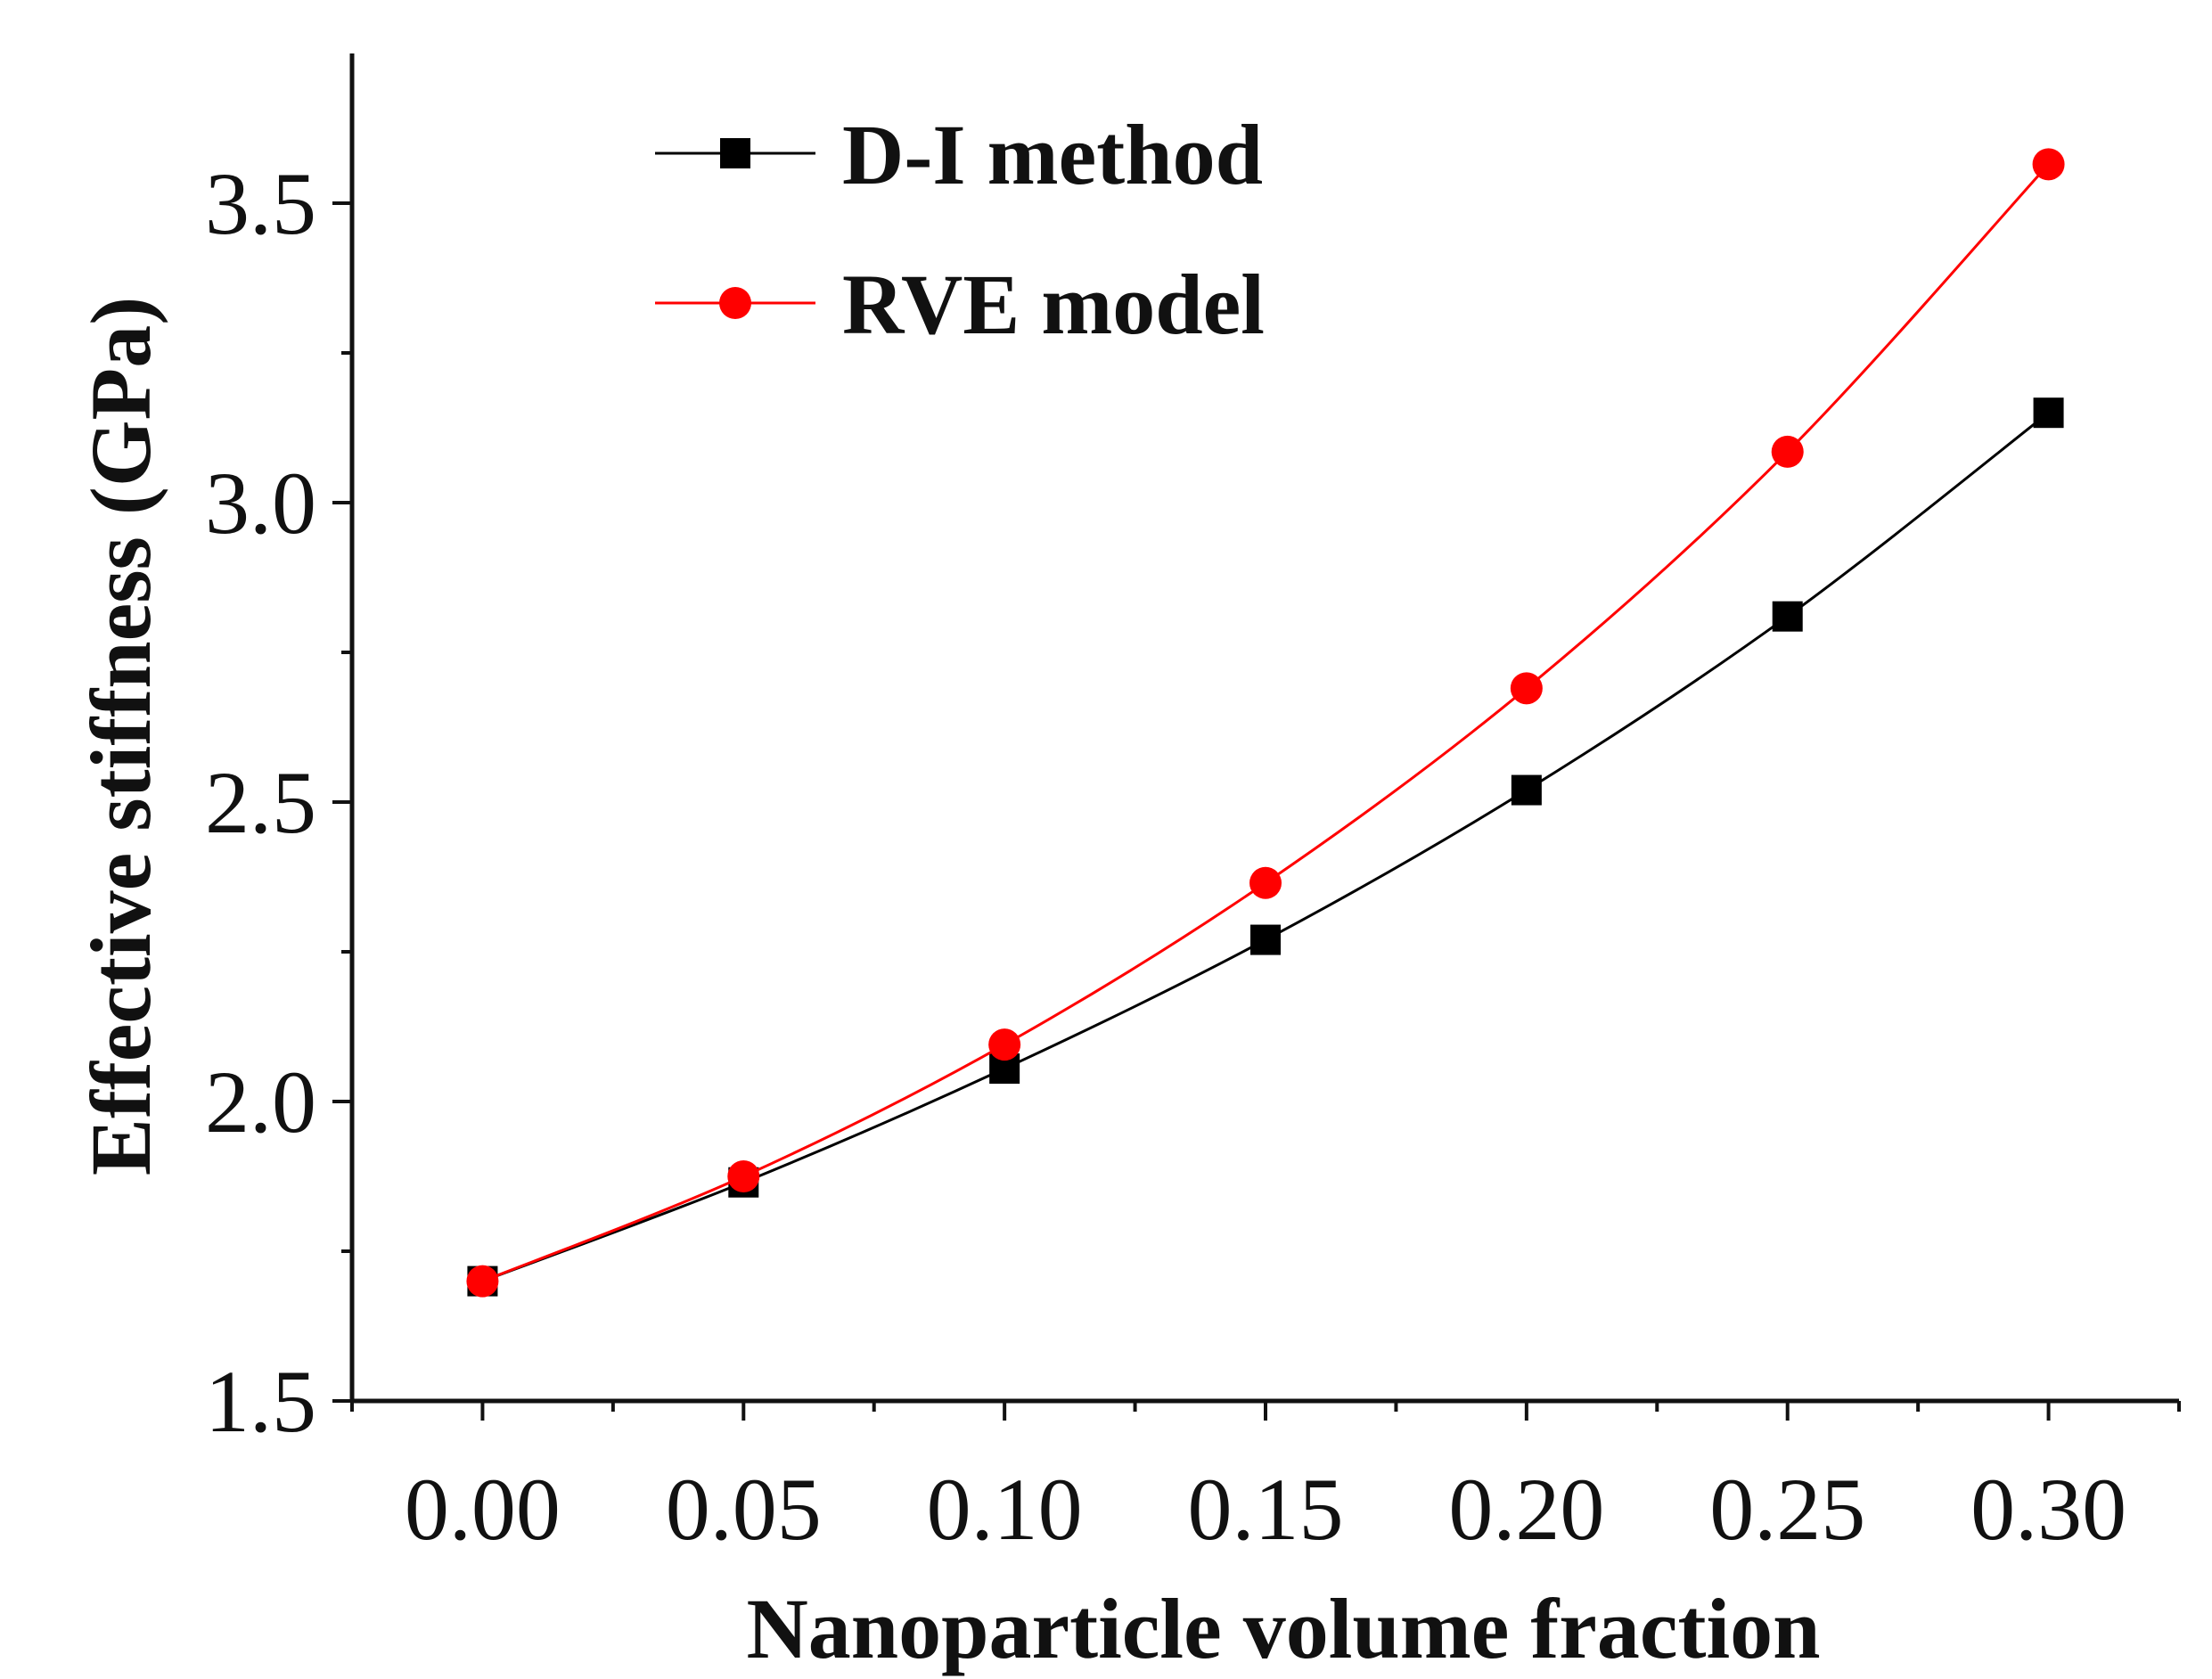 Image resolution: width=2212 pixels, height=1679 pixels. I want to click on y-tick-label: 2.5, so click(260, 802).